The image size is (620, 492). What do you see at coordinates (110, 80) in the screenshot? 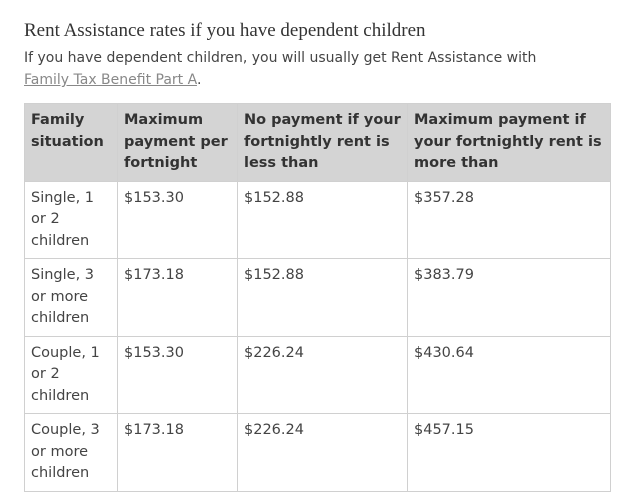
I see `link: Family Tax Benefit Part A` at bounding box center [110, 80].